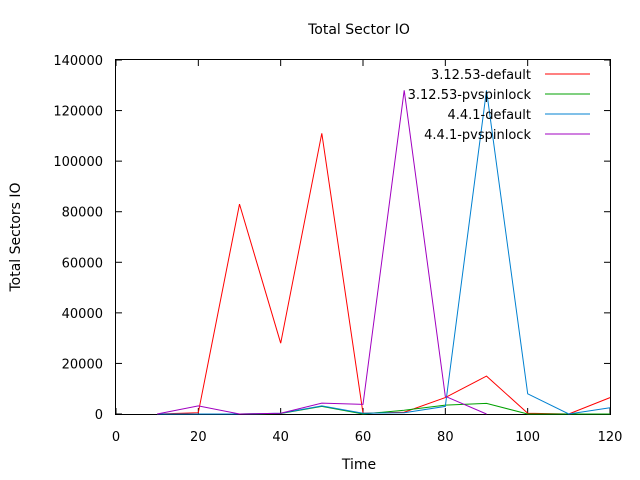 This screenshot has width=640, height=480. What do you see at coordinates (610, 437) in the screenshot?
I see `x-tick-label: 120` at bounding box center [610, 437].